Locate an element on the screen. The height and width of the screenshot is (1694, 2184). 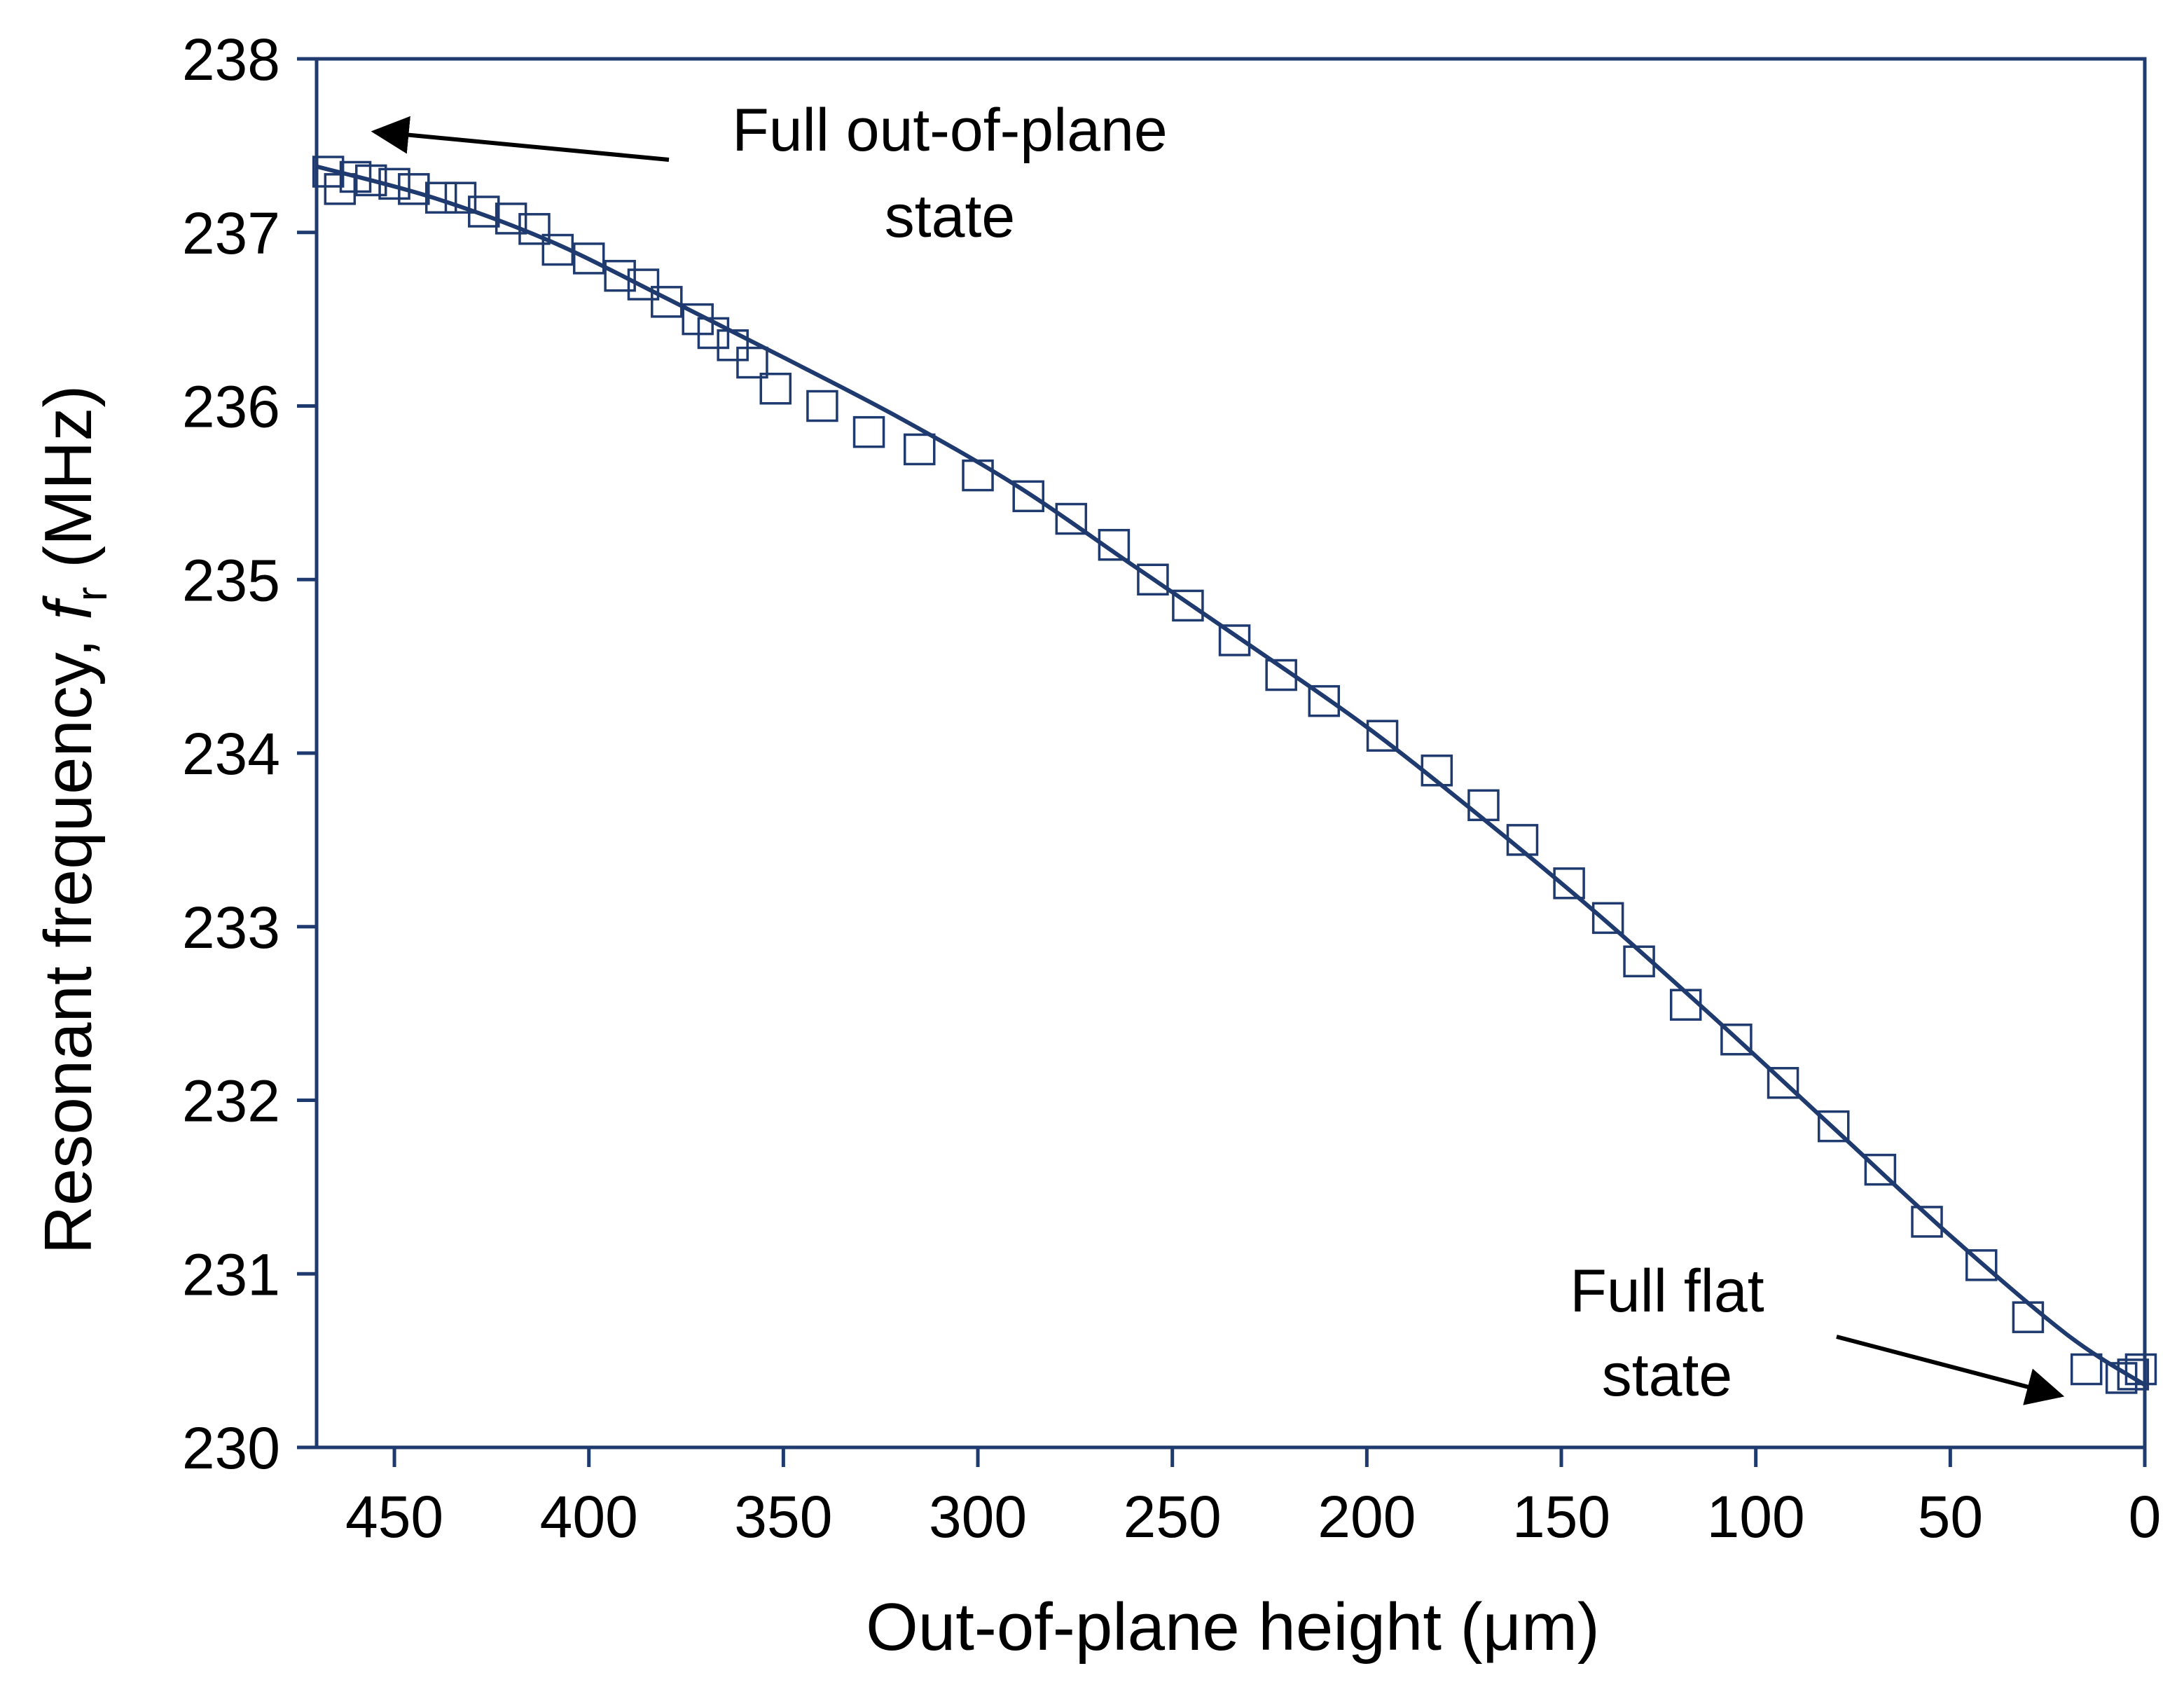
x-tick-label: 50 is located at coordinates (1950, 1517).